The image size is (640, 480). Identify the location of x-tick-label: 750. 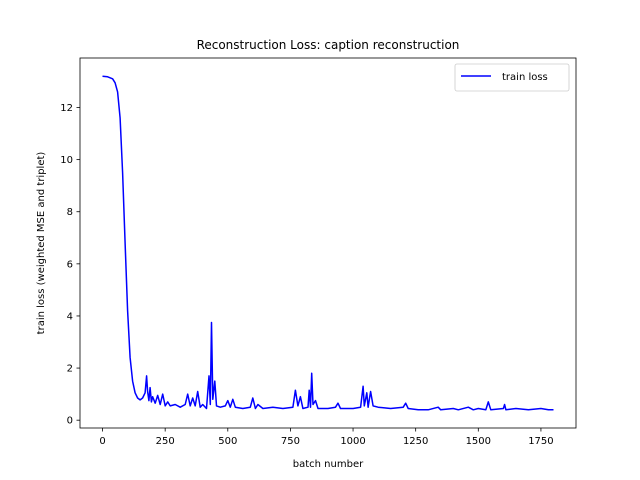
(290, 441).